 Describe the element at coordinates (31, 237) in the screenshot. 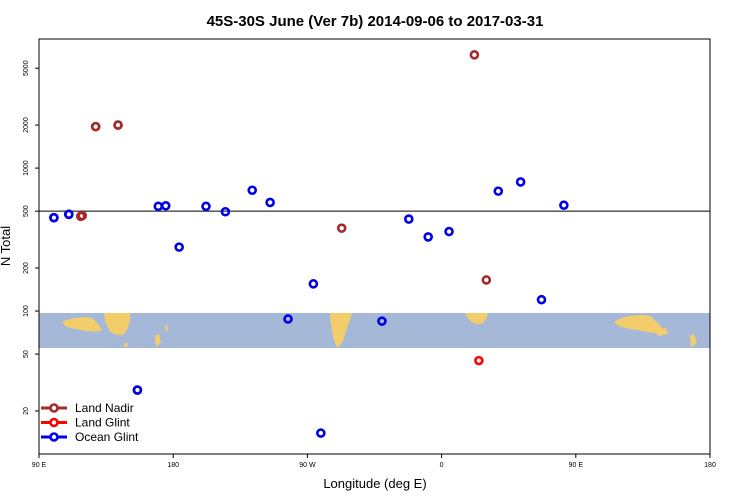

I see `y-axis-ticks: 20 50 100 200 500 1000 2000 5000` at that location.